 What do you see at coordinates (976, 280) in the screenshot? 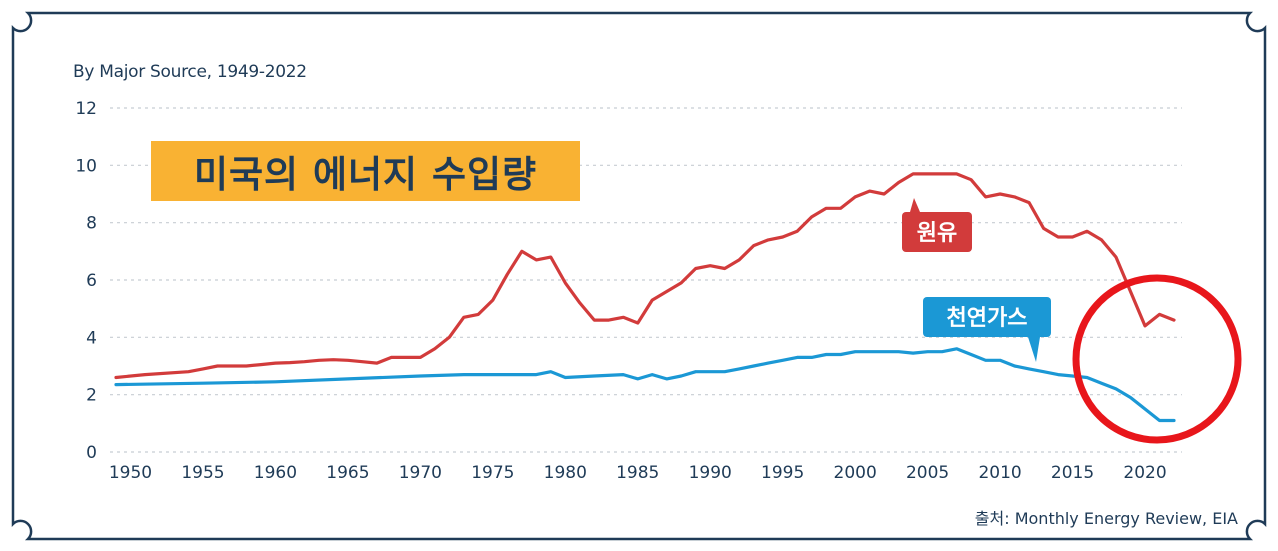
I see `series-annotations: 원유 천연가스` at bounding box center [976, 280].